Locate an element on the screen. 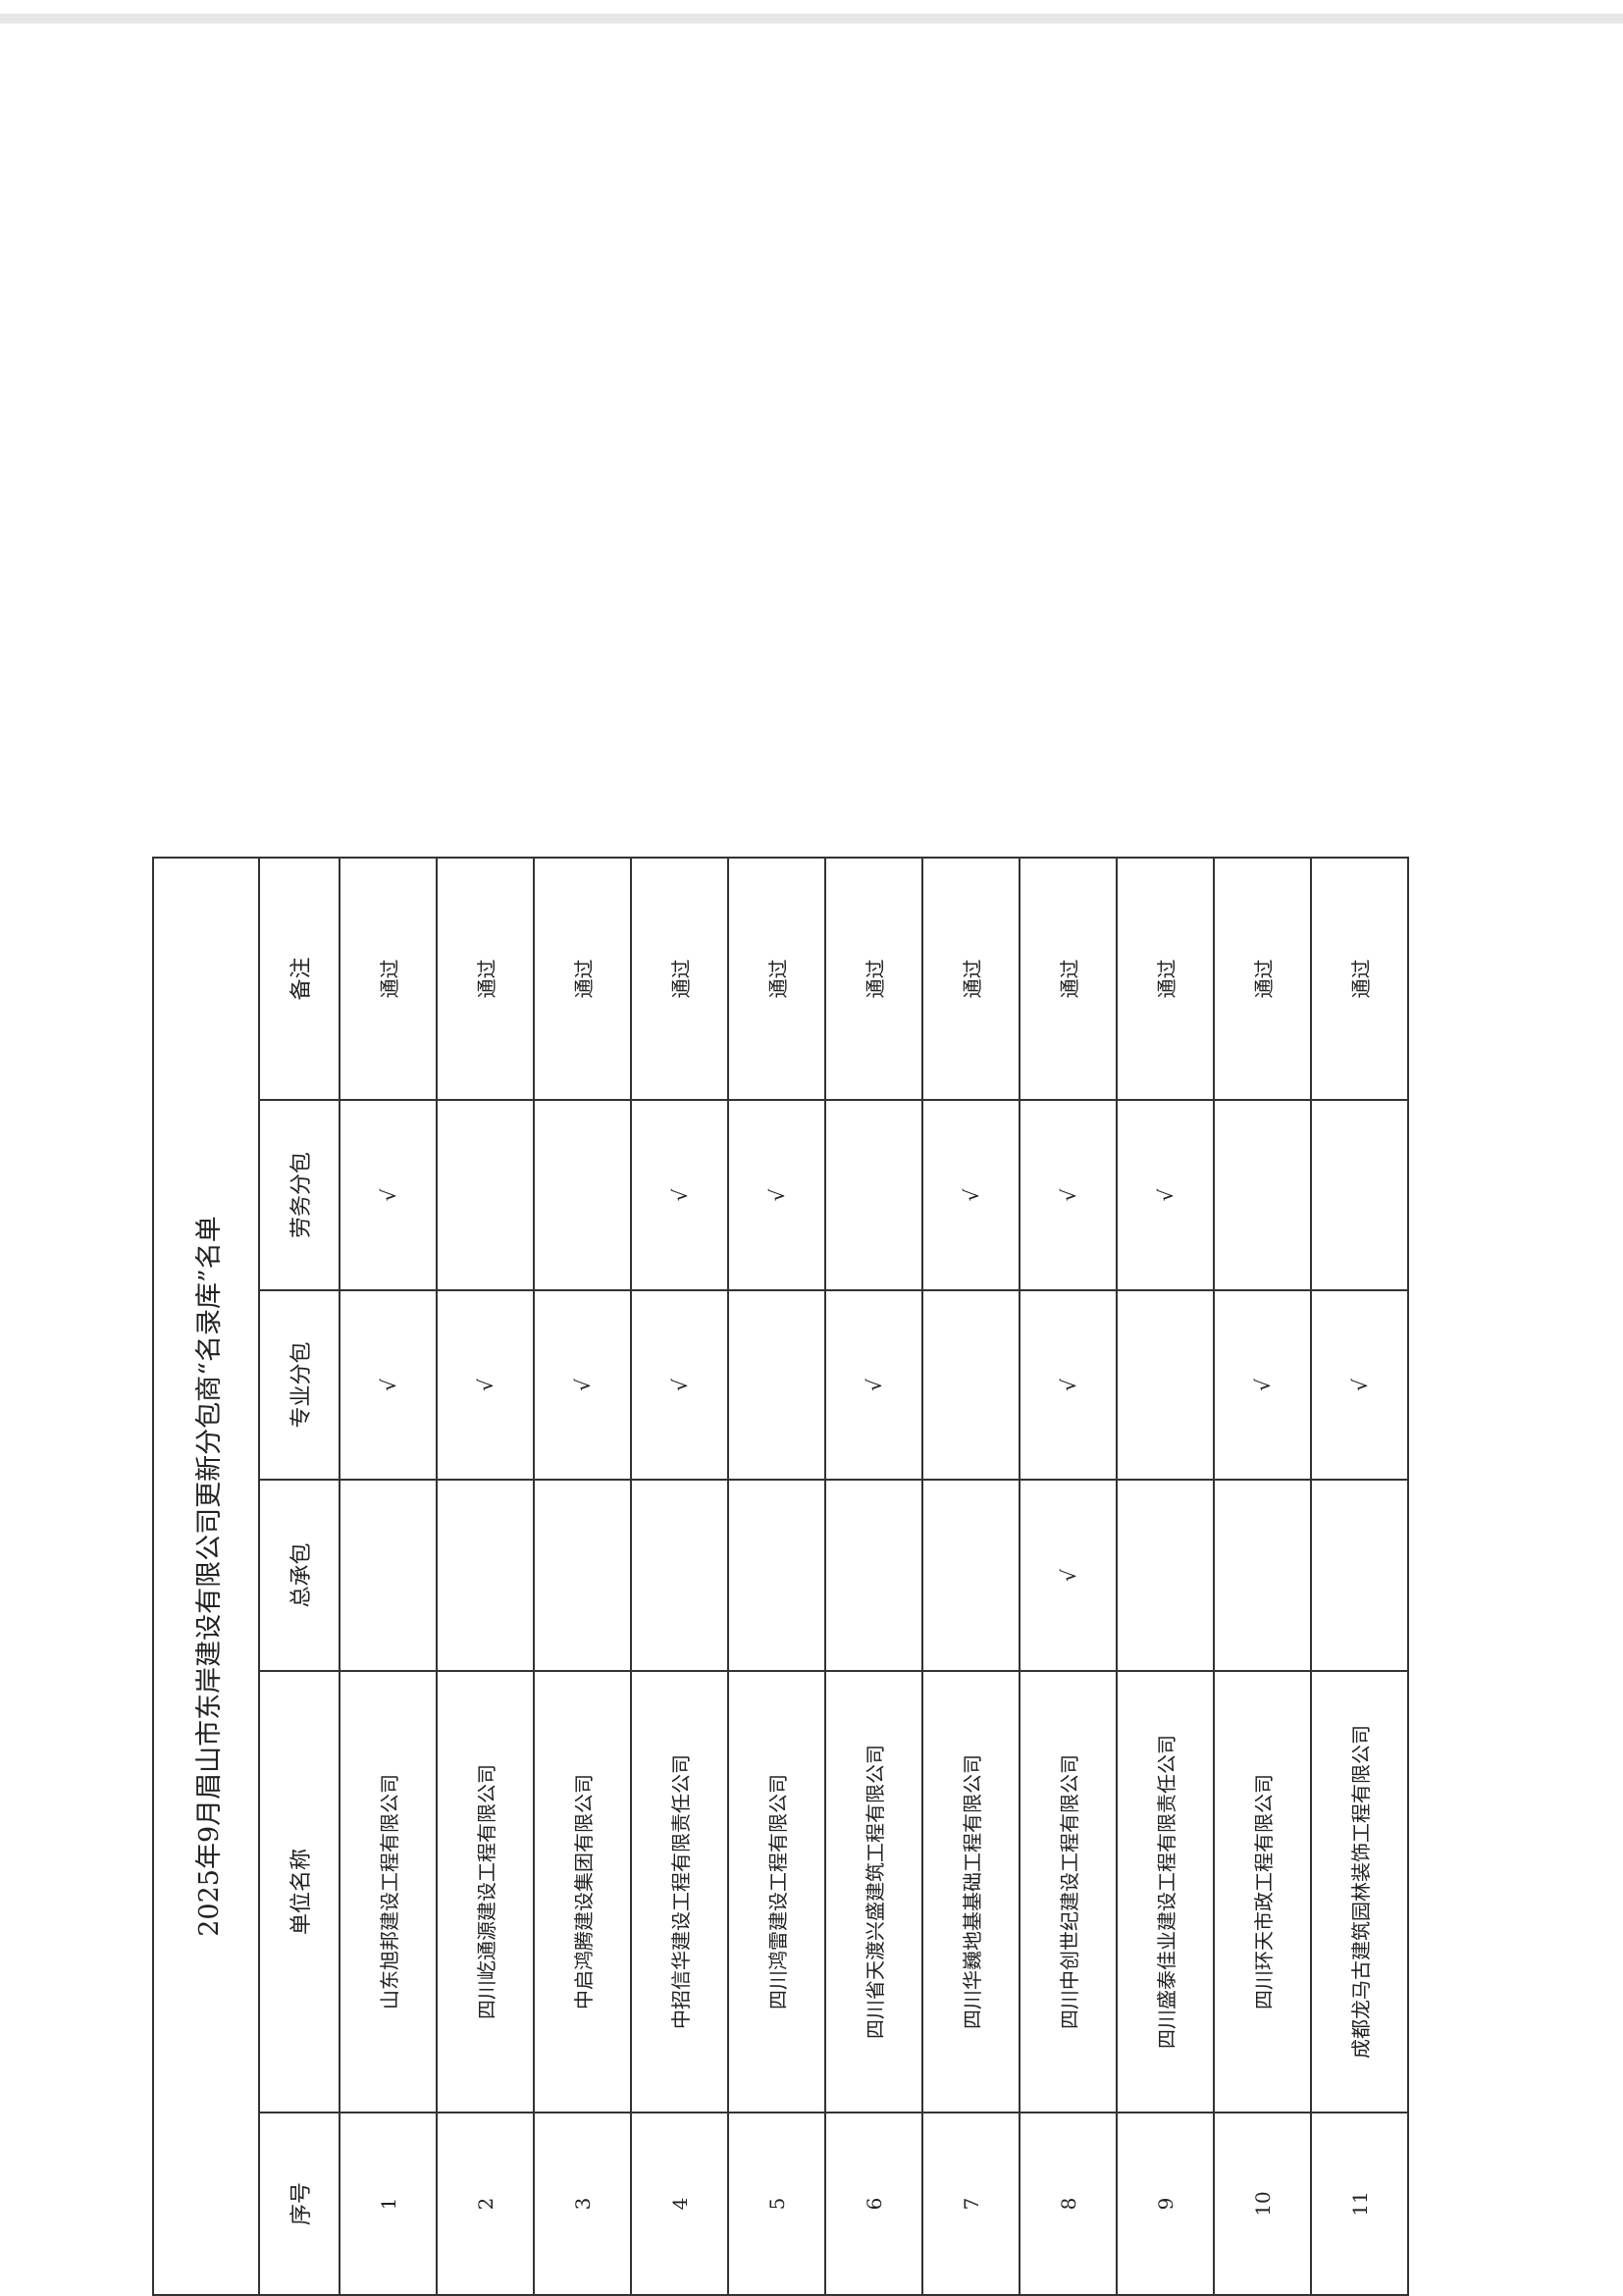 Image resolution: width=1623 pixels, height=2296 pixels. table-row: 6 四川省天渡兴盛建筑工程有限公司 √ 通过 is located at coordinates (873, 1576).